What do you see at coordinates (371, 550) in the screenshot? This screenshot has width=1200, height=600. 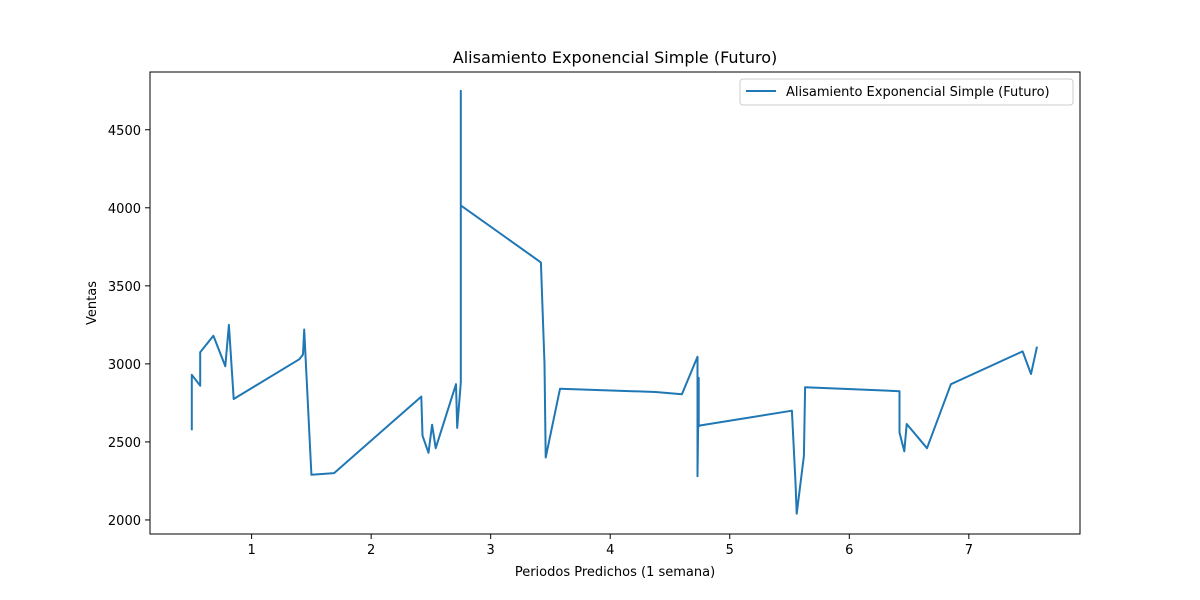 I see `x-tick-label: 2` at bounding box center [371, 550].